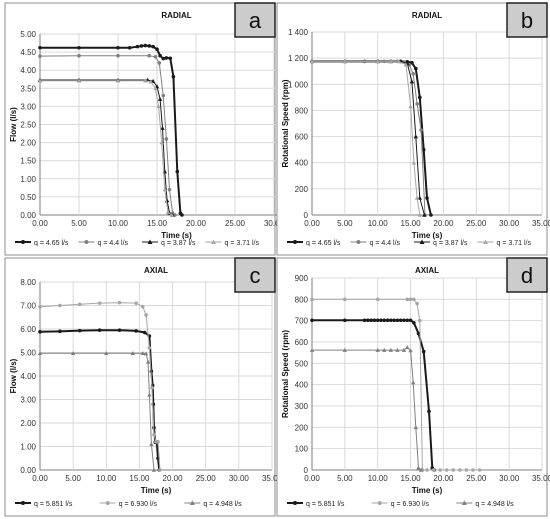  What do you see at coordinates (345, 223) in the screenshot?
I see `x-tick-label: 5.00` at bounding box center [345, 223].